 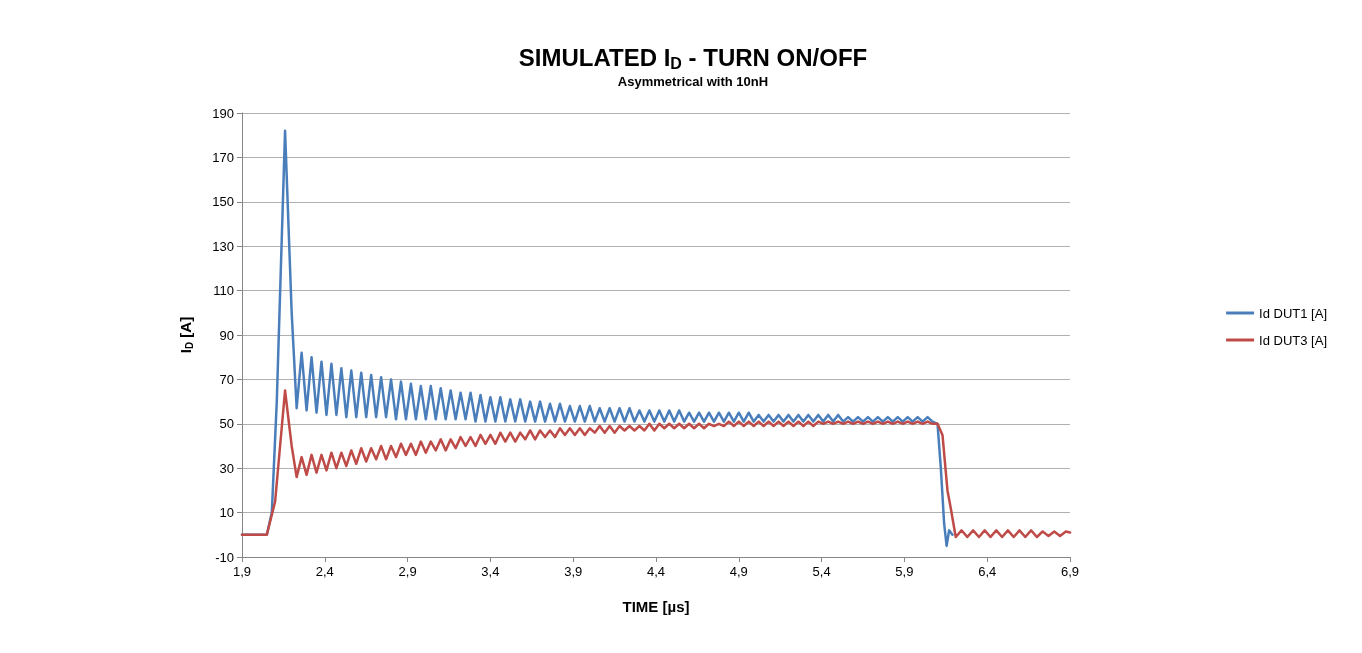 I want to click on x-tick-label: 1,9, so click(x=242, y=571).